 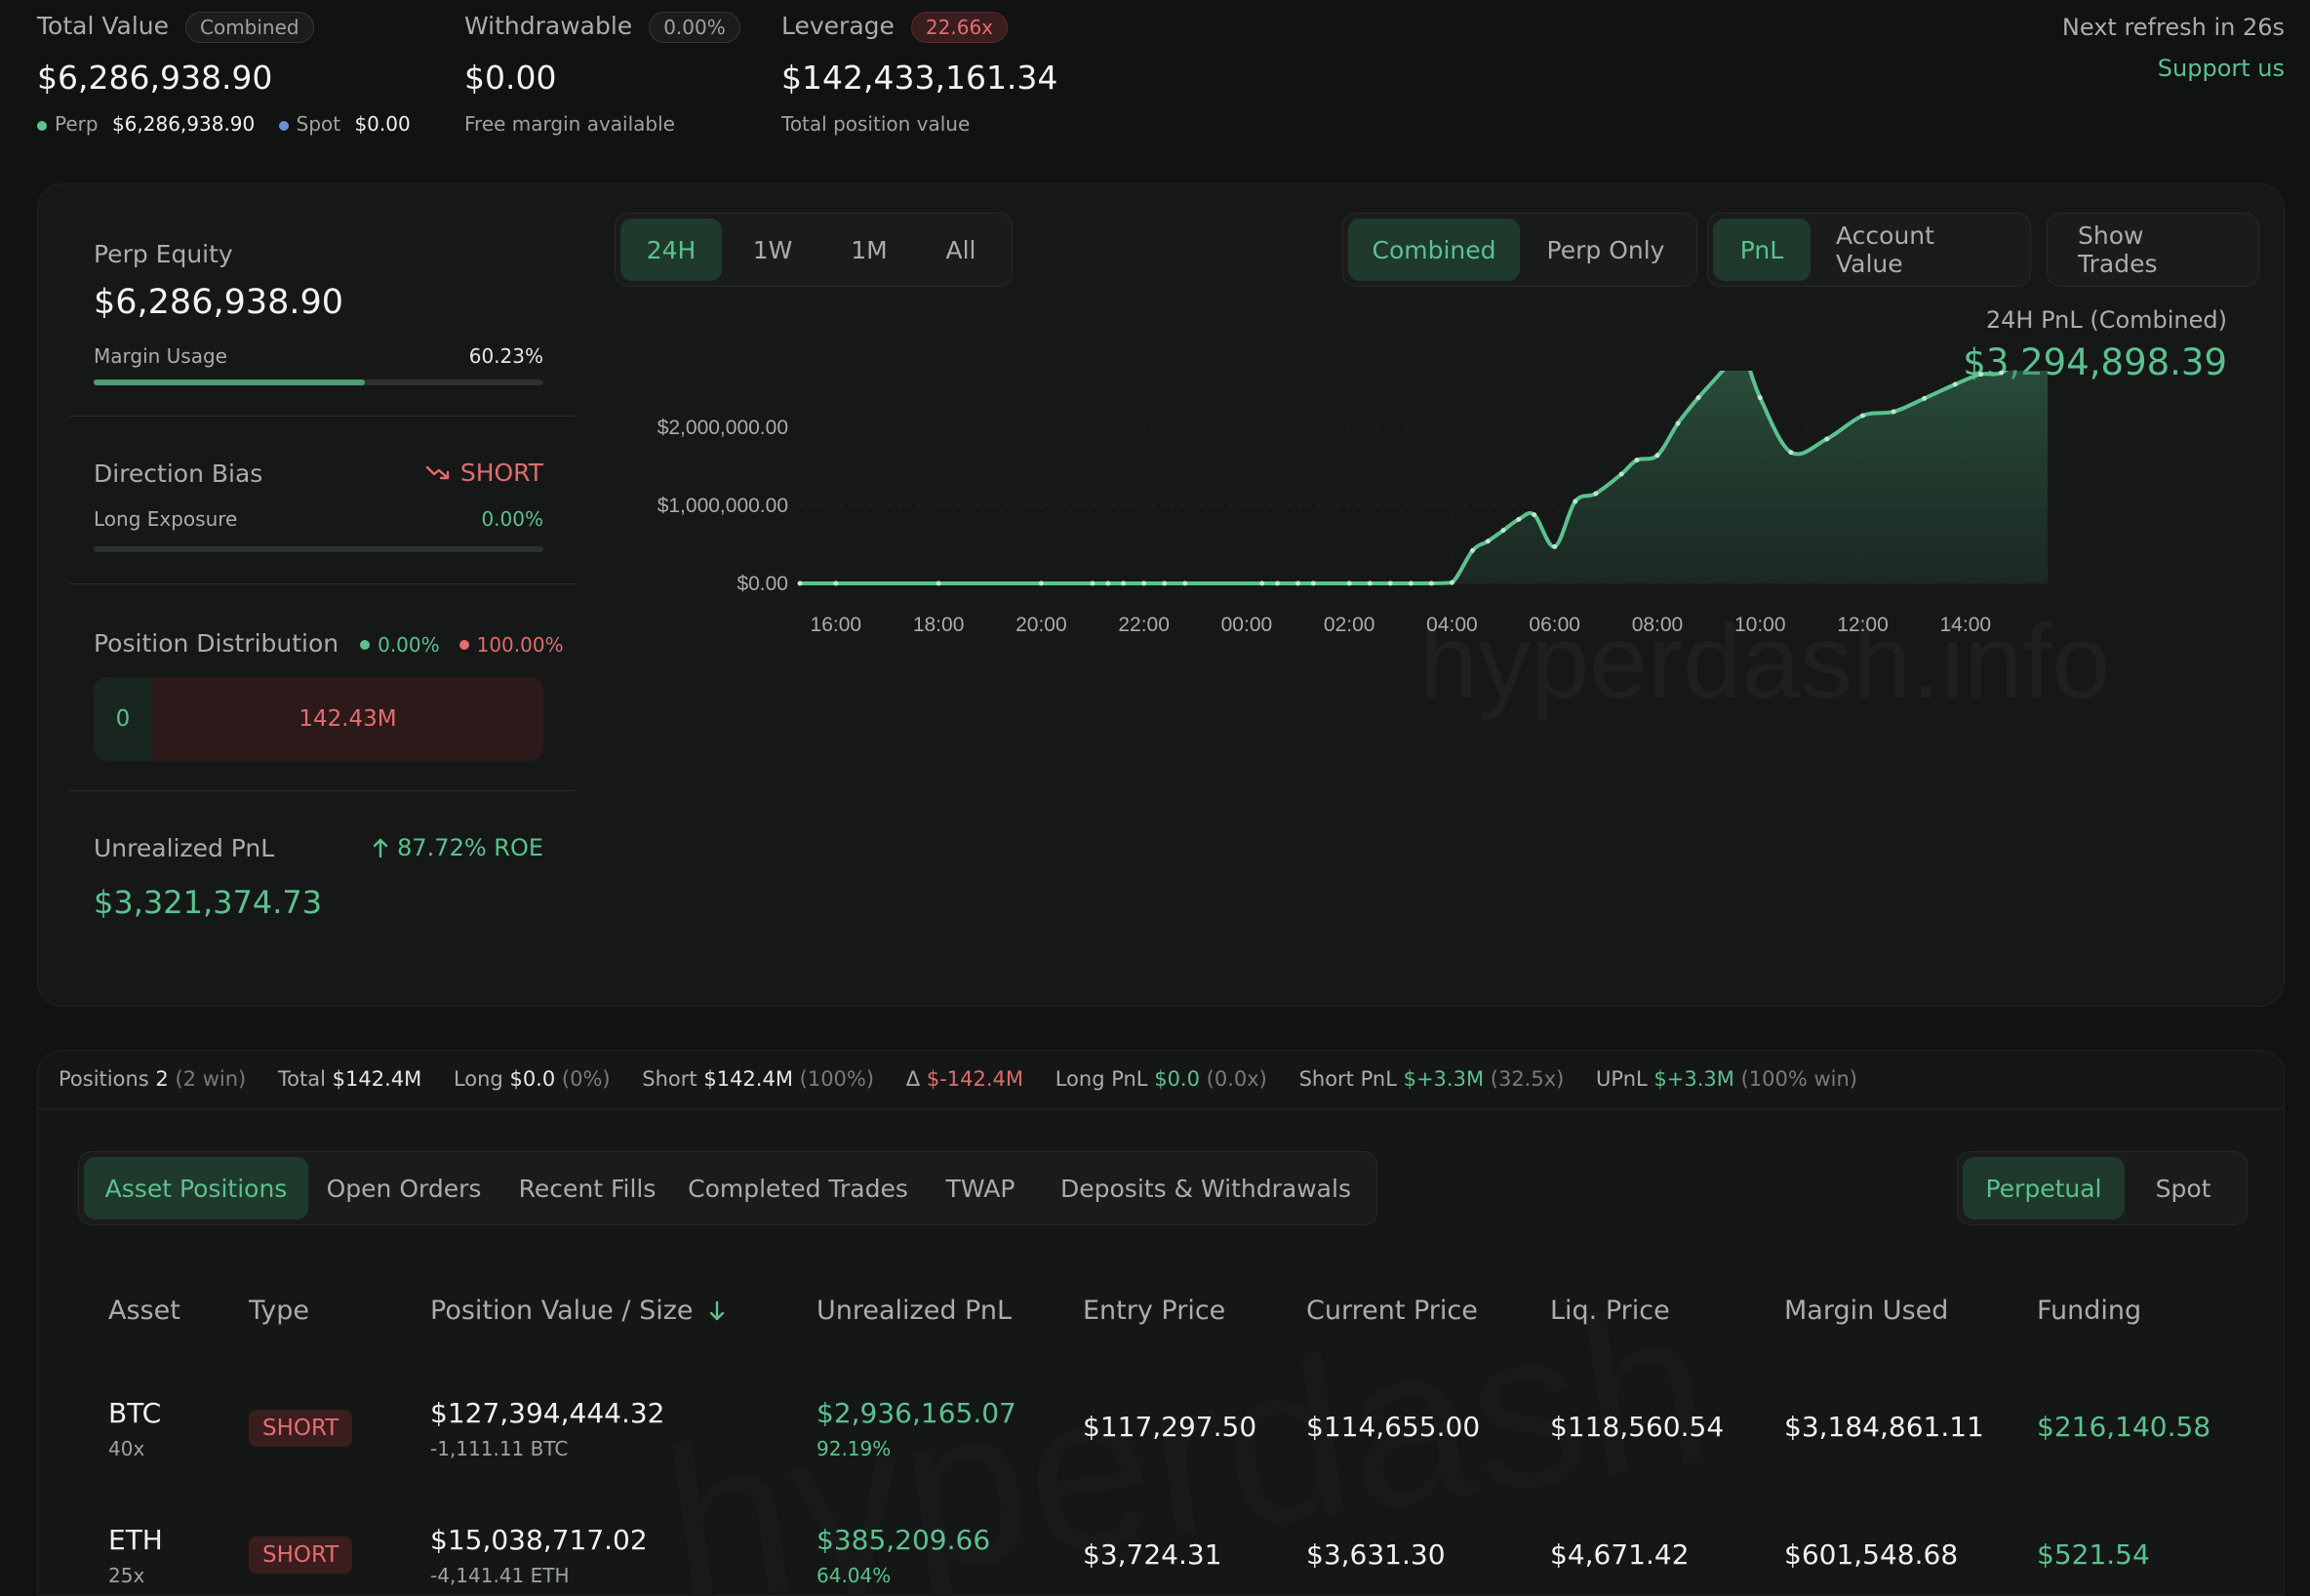 What do you see at coordinates (1431, 1079) in the screenshot?
I see `stat-short-pnl: Short PnL $+3.3M (32.5x)` at bounding box center [1431, 1079].